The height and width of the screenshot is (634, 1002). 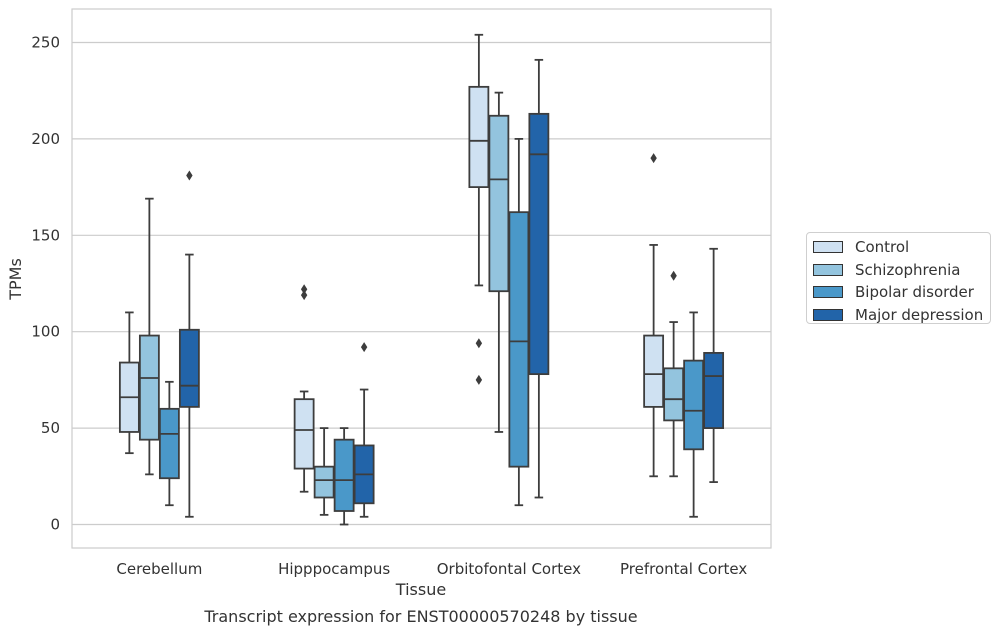 What do you see at coordinates (509, 569) in the screenshot?
I see `x-tick-label-3: Orbitofontal Cortex` at bounding box center [509, 569].